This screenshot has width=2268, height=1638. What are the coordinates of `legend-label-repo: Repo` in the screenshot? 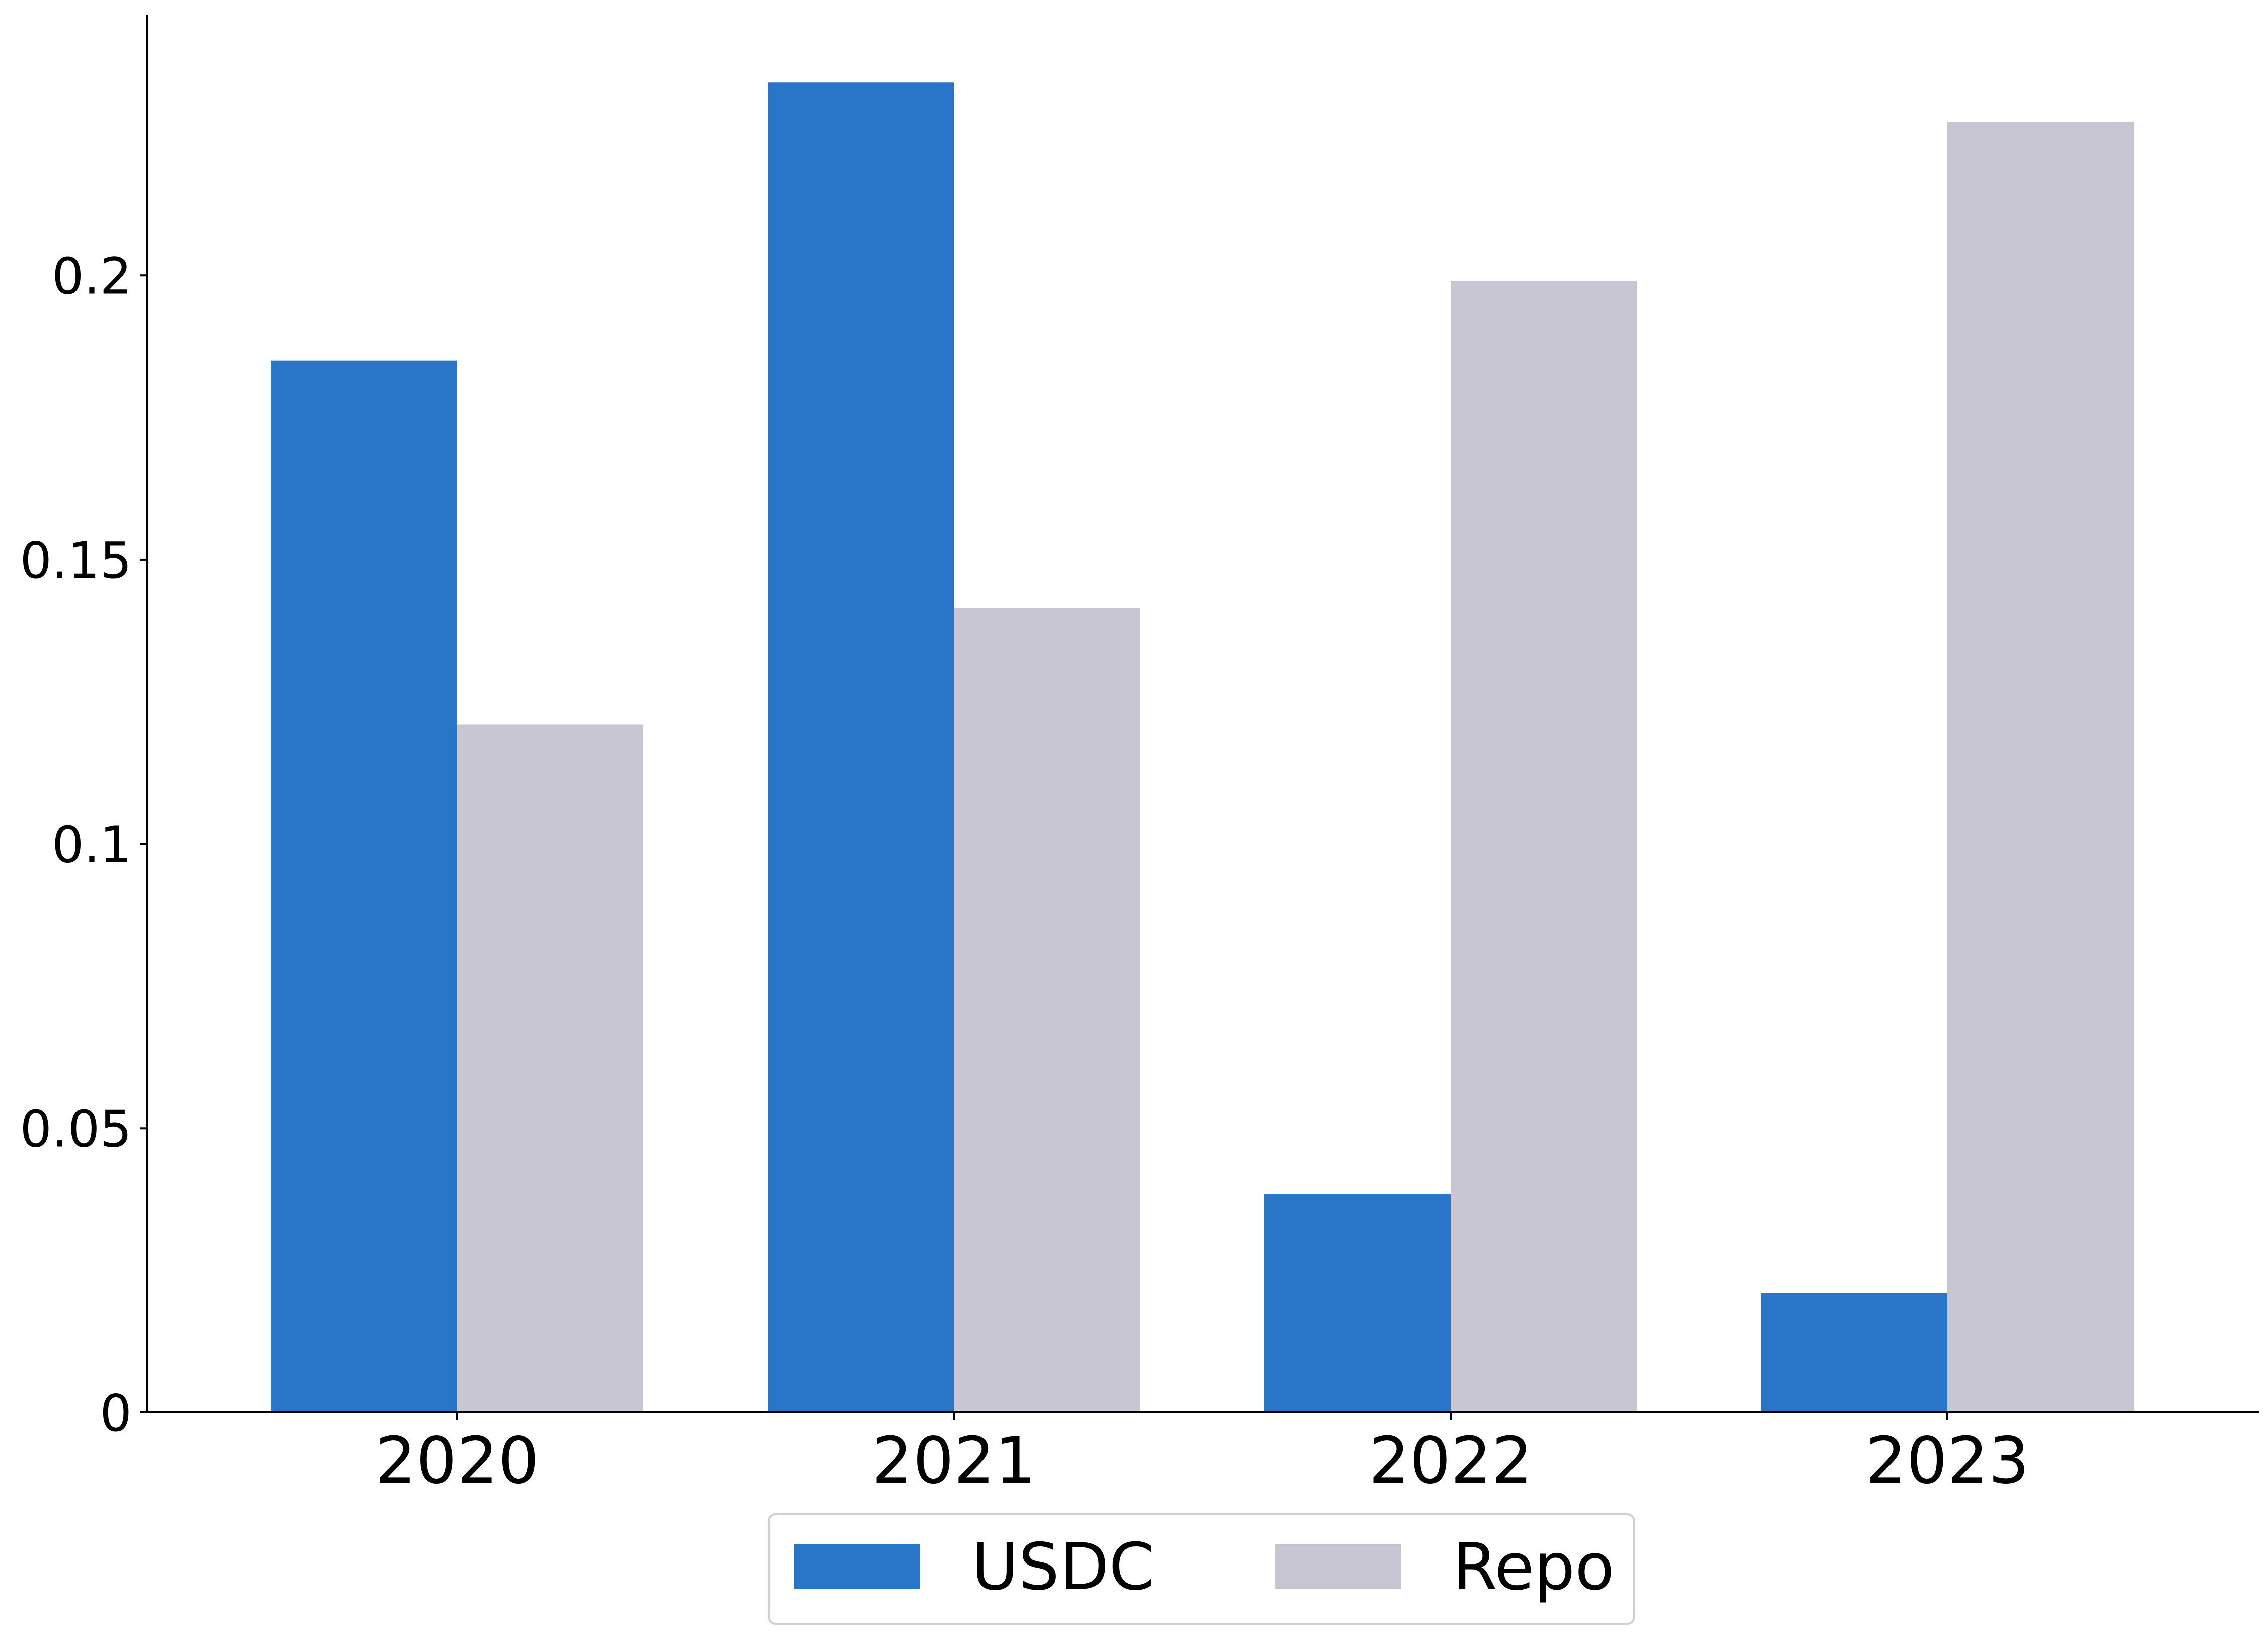 It's located at (1534, 1567).